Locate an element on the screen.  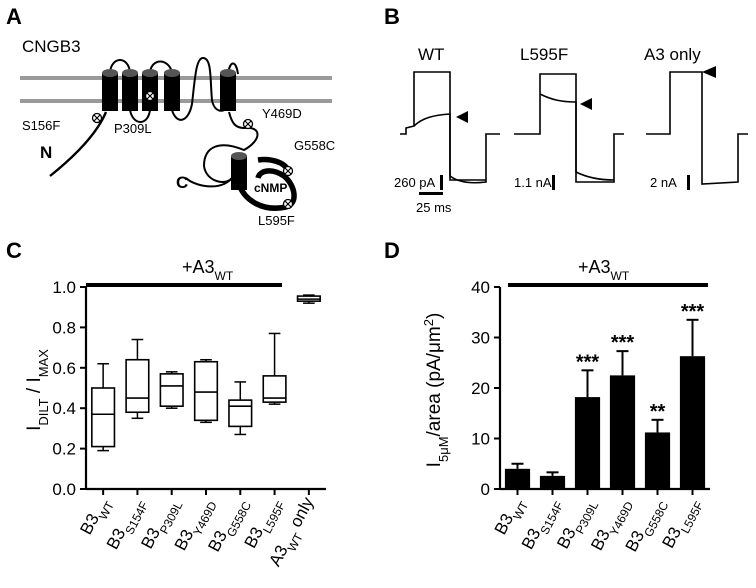
mutation-label-s156f: S156F is located at coordinates (41, 125).